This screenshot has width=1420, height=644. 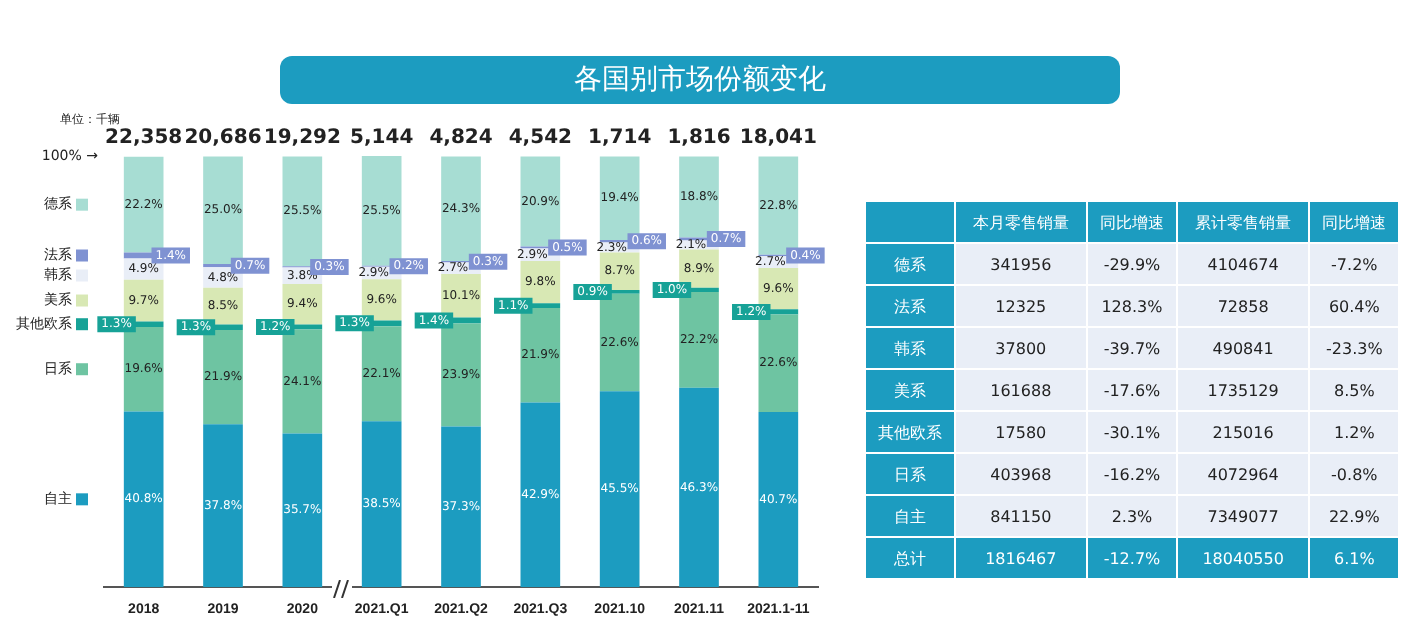 What do you see at coordinates (1132, 348) in the screenshot?
I see `text: -39.7%` at bounding box center [1132, 348].